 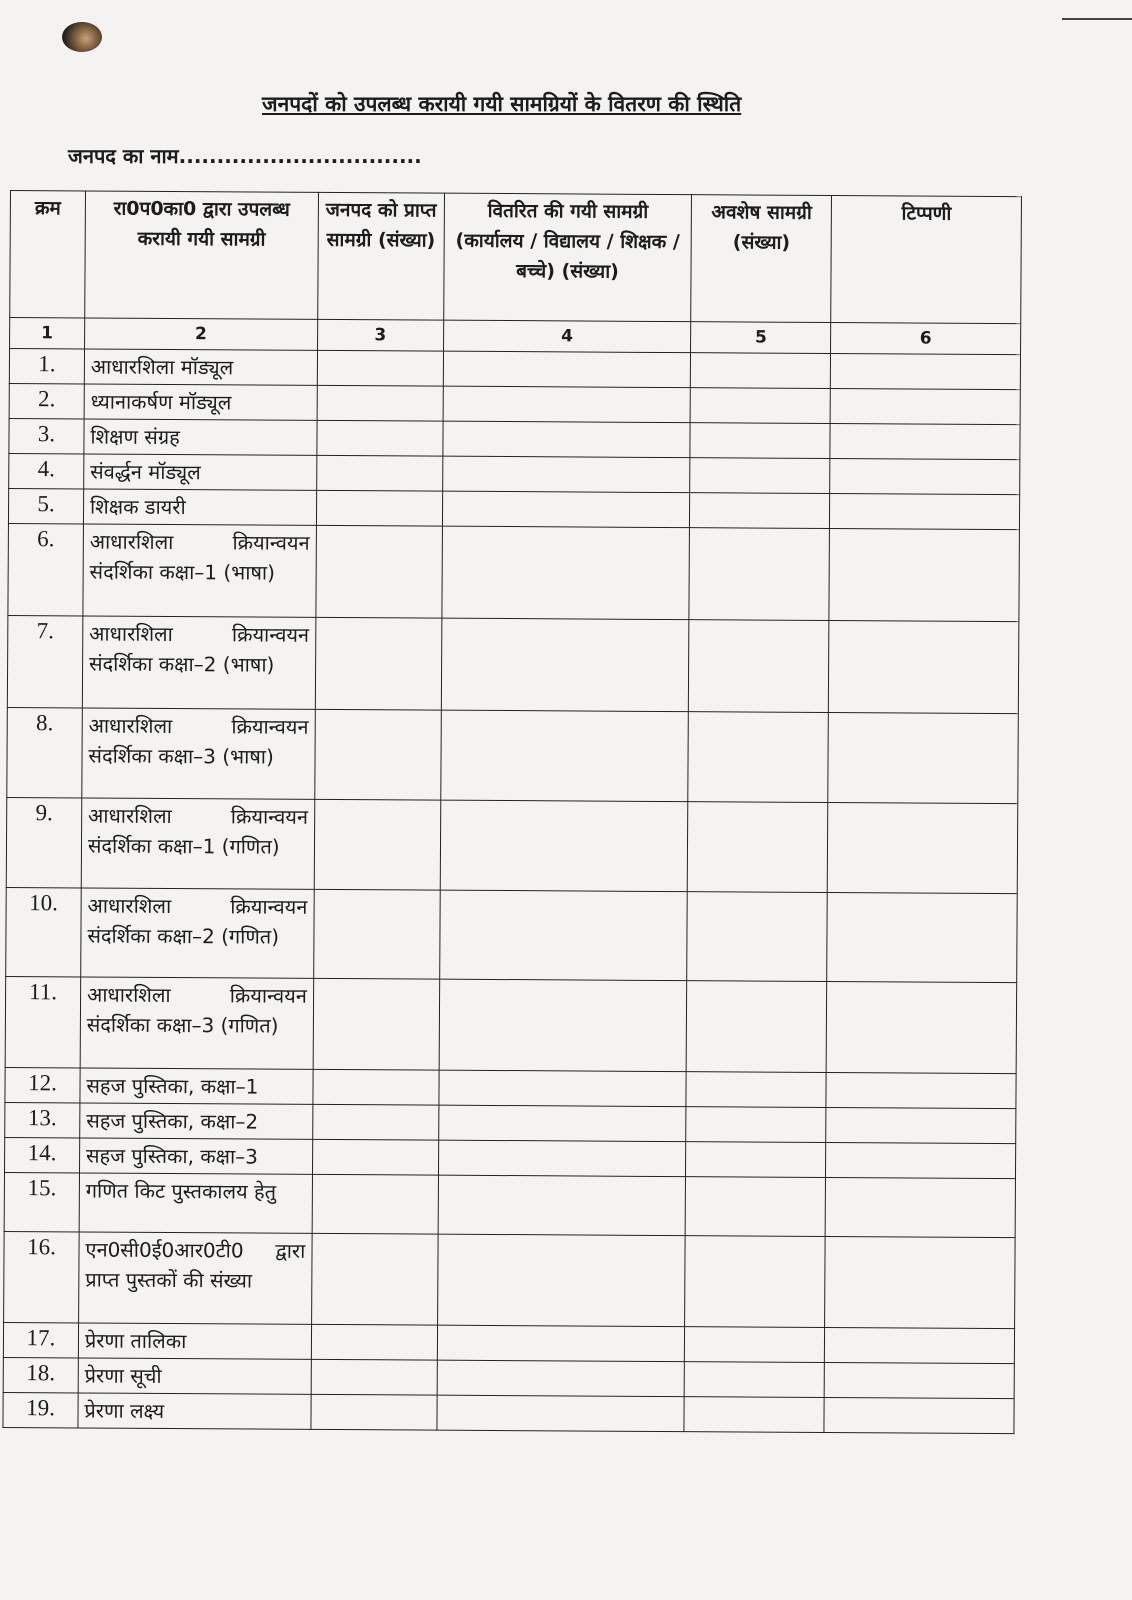 I want to click on serial-number: 15., so click(x=42, y=1202).